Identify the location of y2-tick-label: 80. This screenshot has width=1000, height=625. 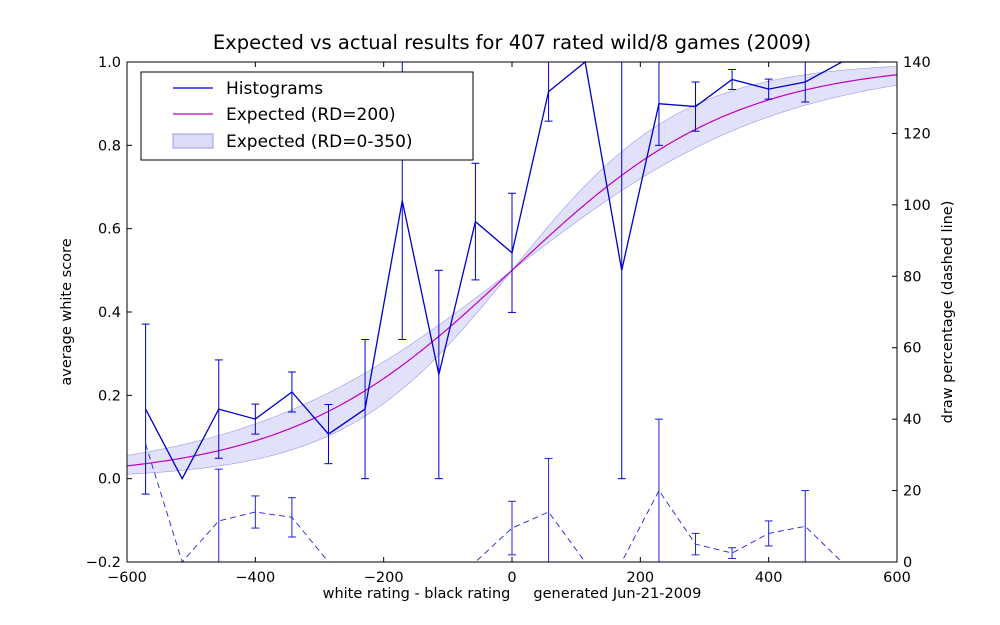
(912, 277).